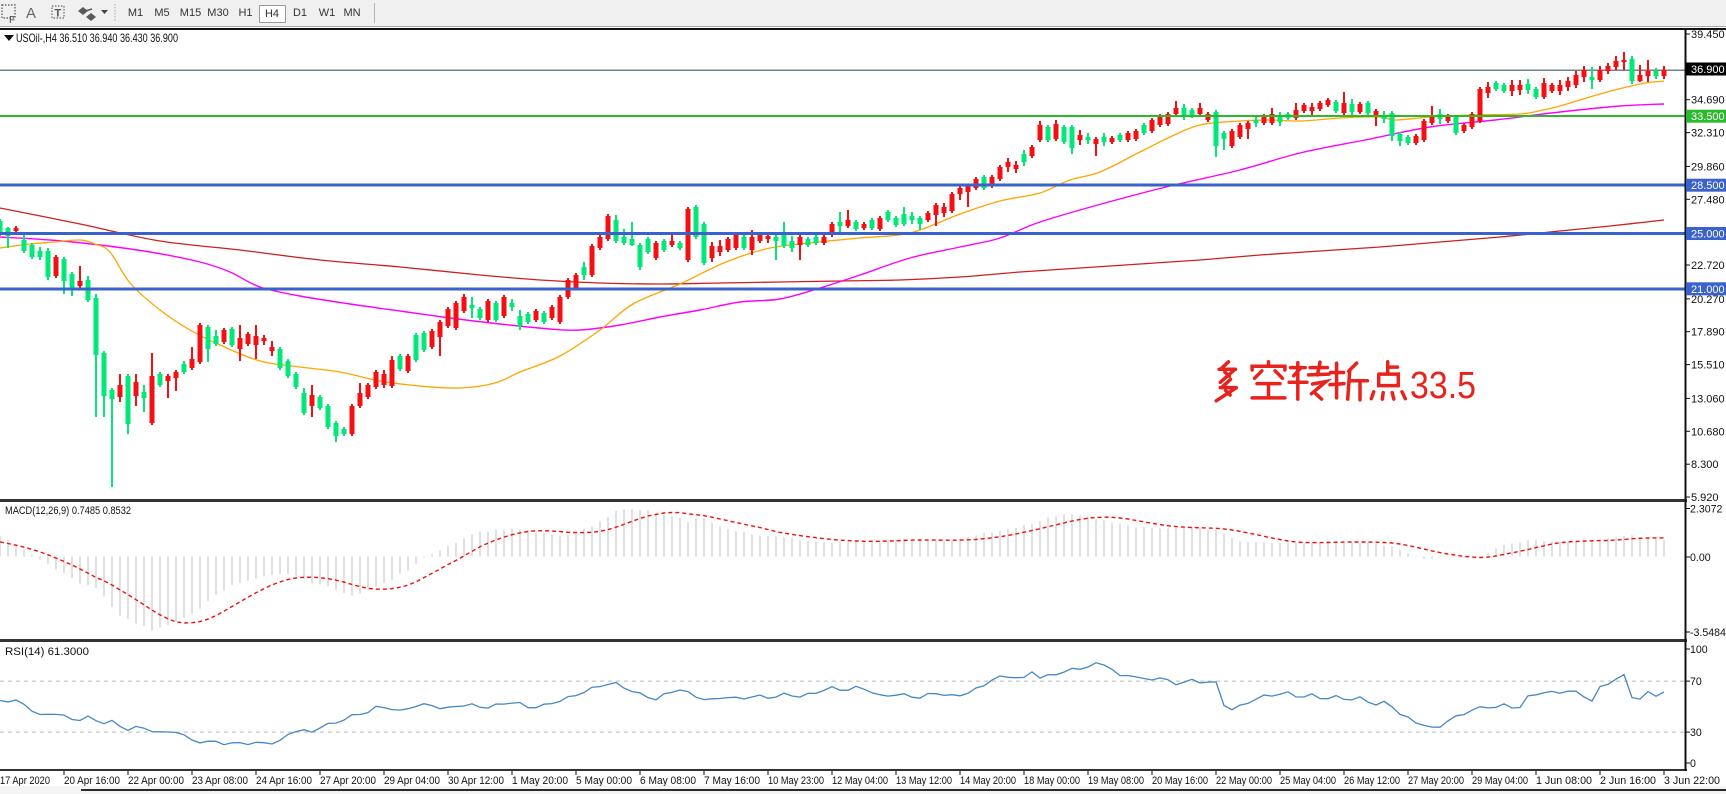  I want to click on svg-text: A, so click(31, 13).